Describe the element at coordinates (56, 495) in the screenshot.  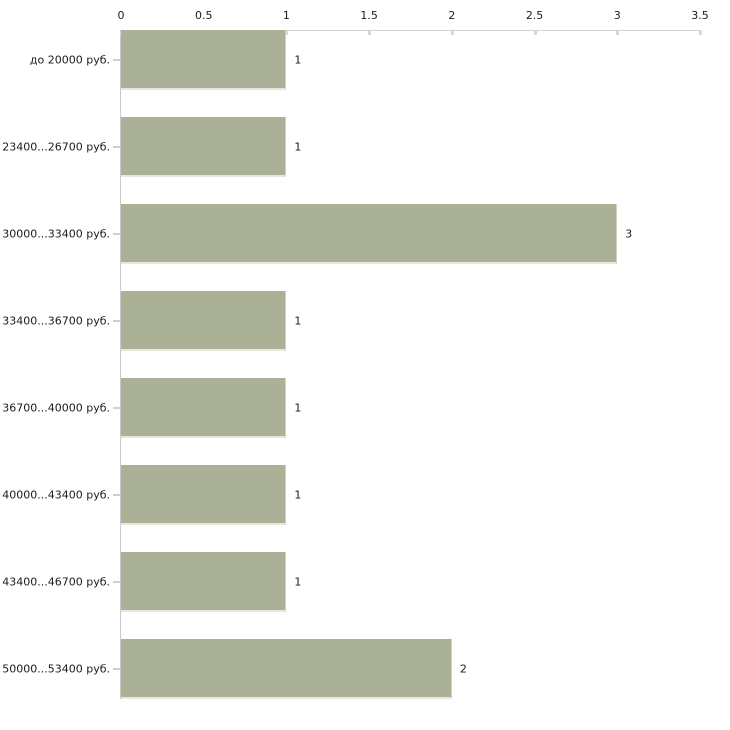
I see `category-label: 40000...43400 руб.` at that location.